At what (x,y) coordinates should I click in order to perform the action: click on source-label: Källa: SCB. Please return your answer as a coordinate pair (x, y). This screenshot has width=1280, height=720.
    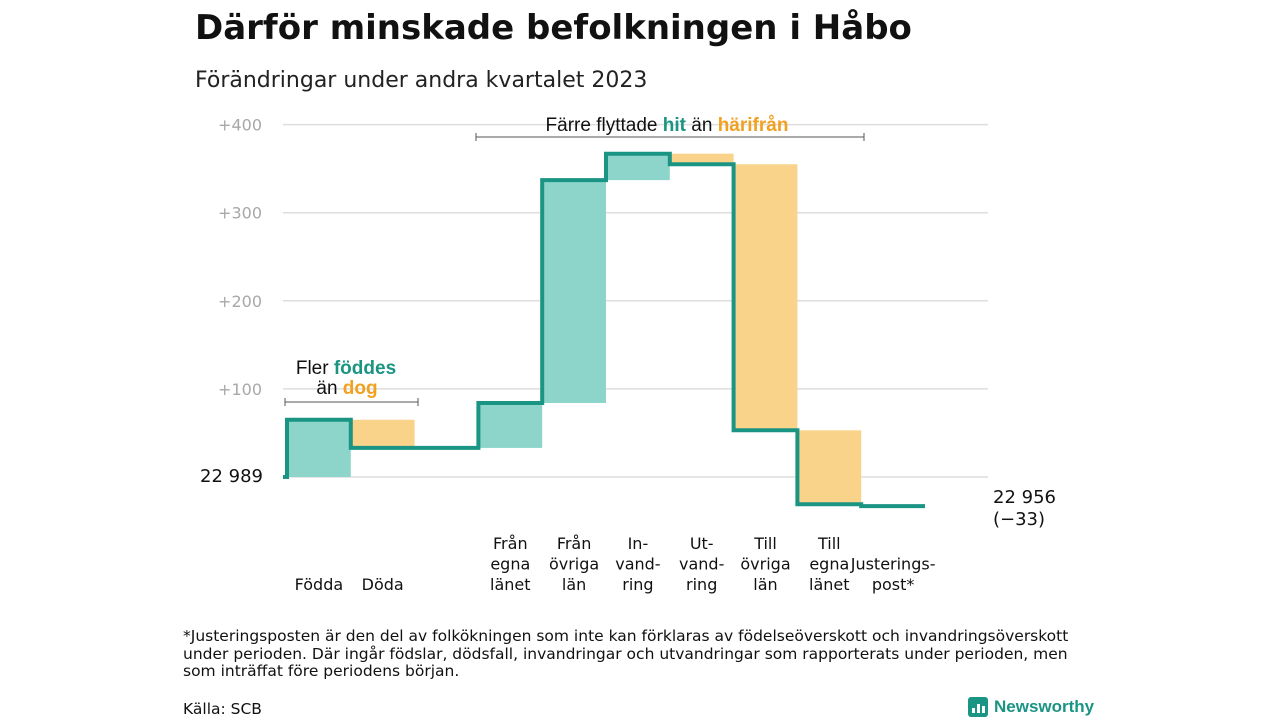
    Looking at the image, I should click on (222, 709).